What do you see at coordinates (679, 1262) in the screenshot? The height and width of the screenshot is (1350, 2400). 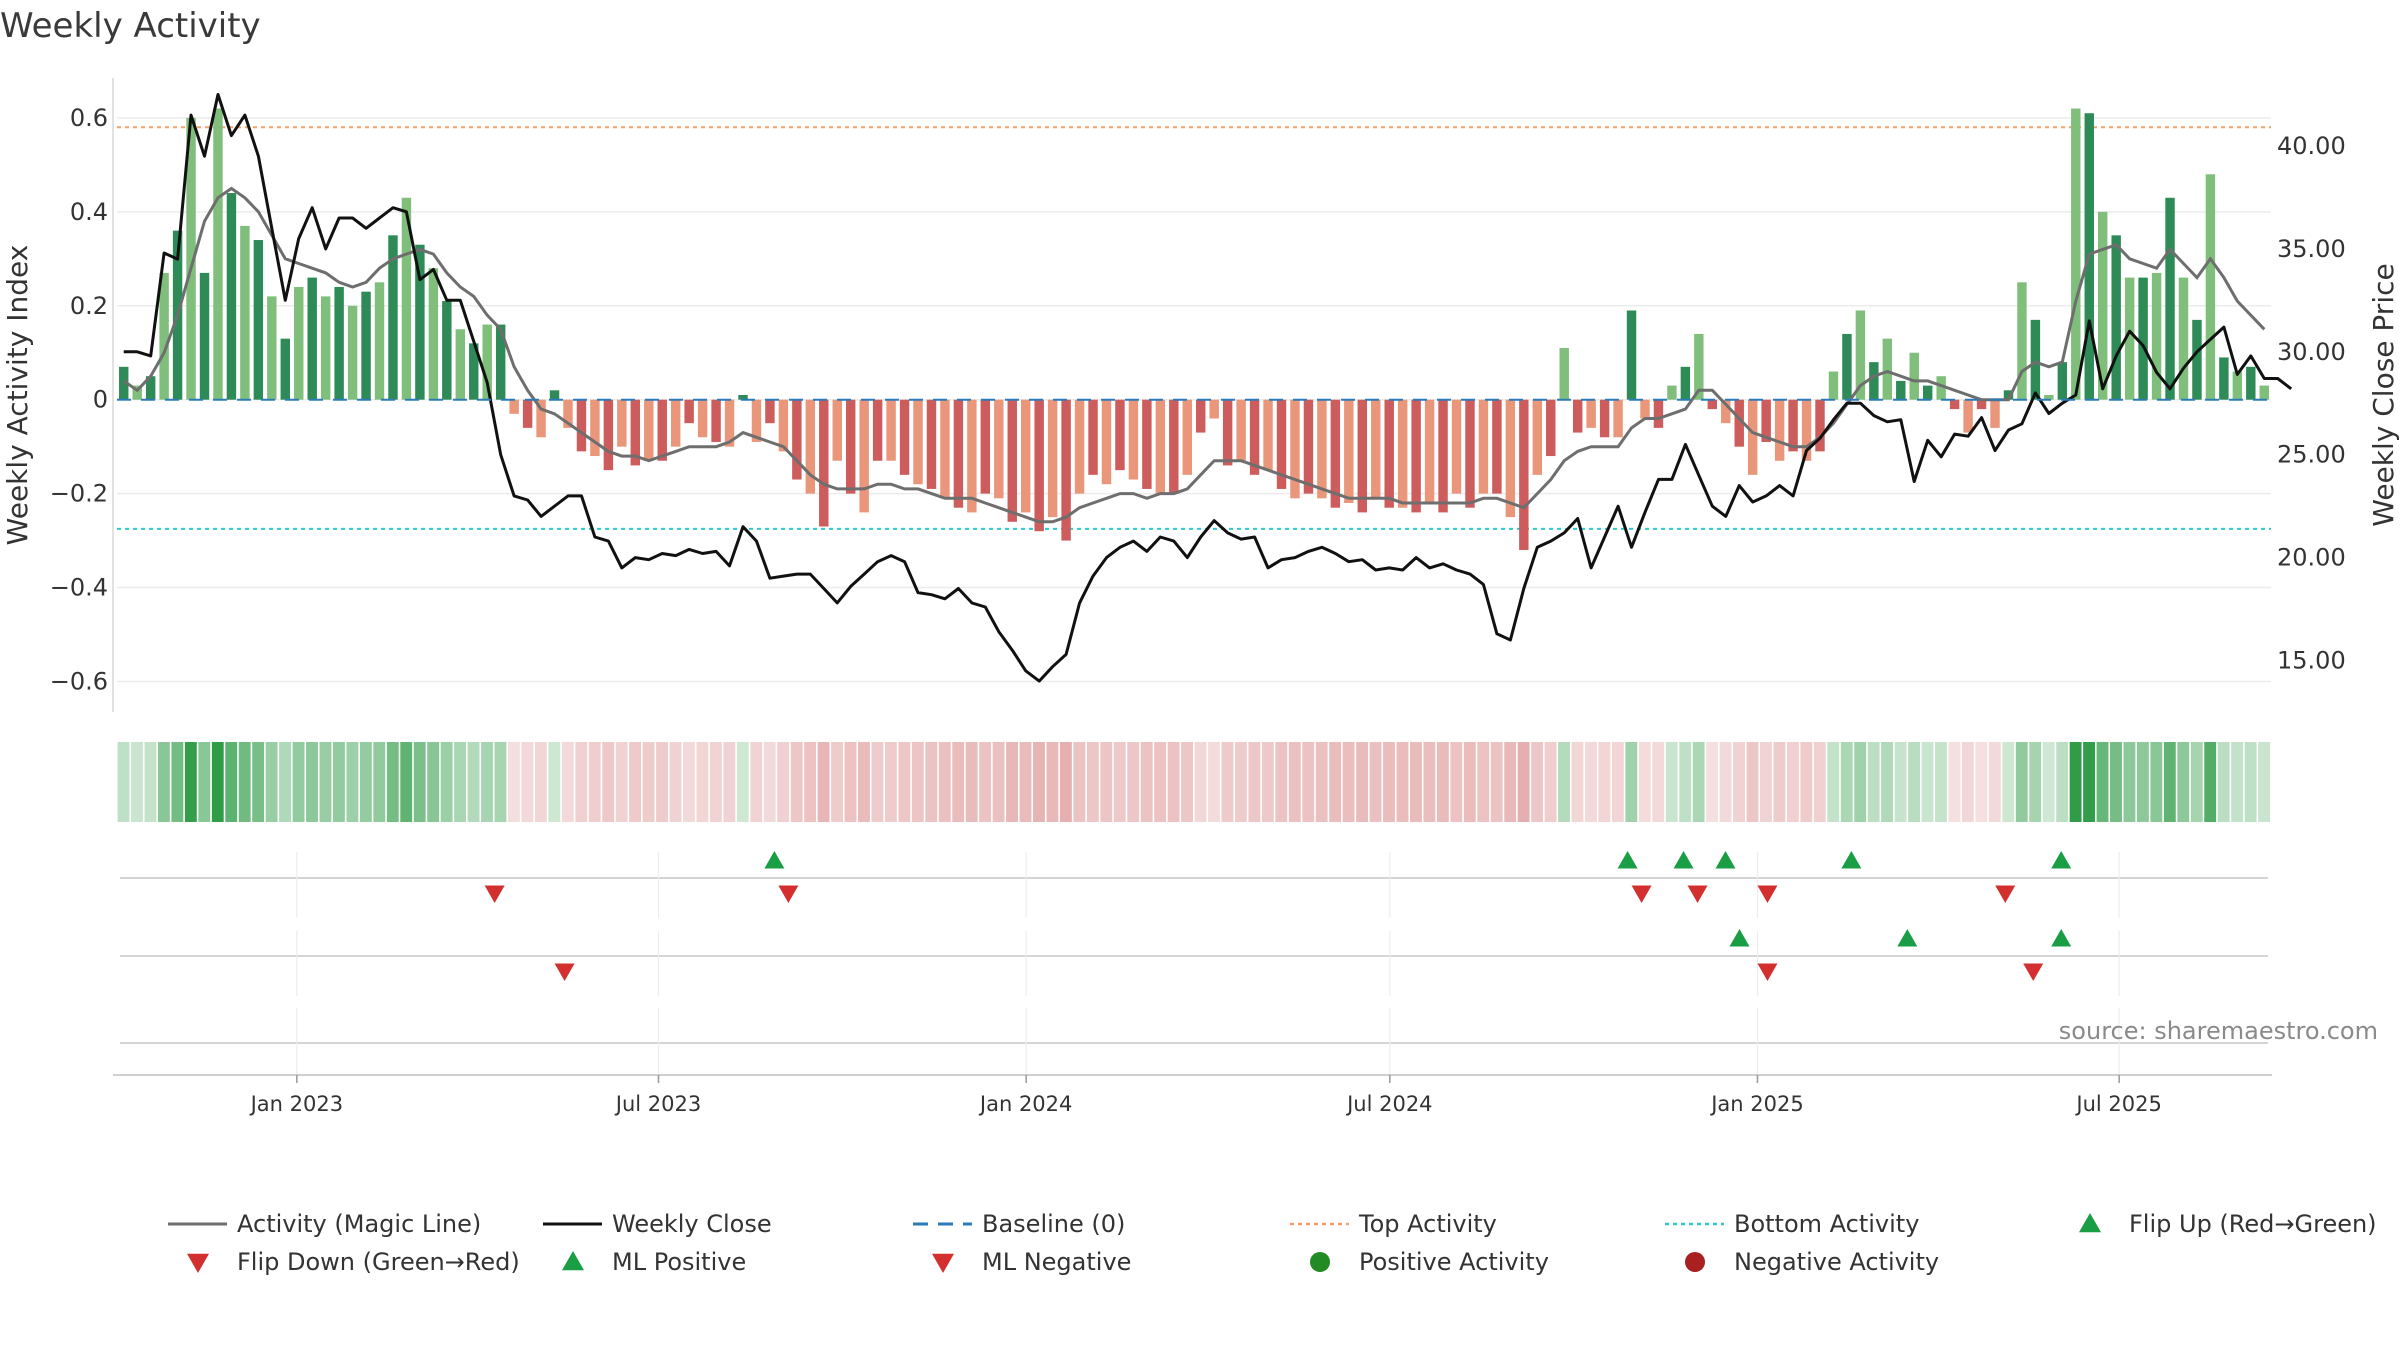 I see `legend-label: ML Positive` at bounding box center [679, 1262].